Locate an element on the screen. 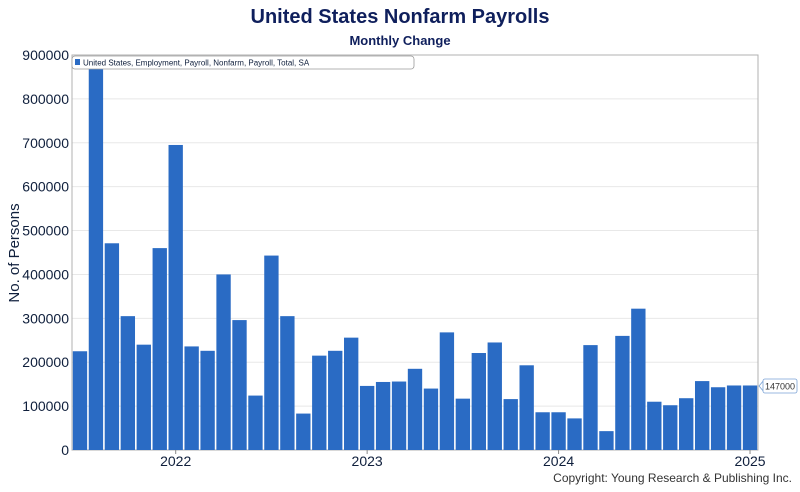 The width and height of the screenshot is (800, 492). y-tick-label: 200000 is located at coordinates (45, 362).